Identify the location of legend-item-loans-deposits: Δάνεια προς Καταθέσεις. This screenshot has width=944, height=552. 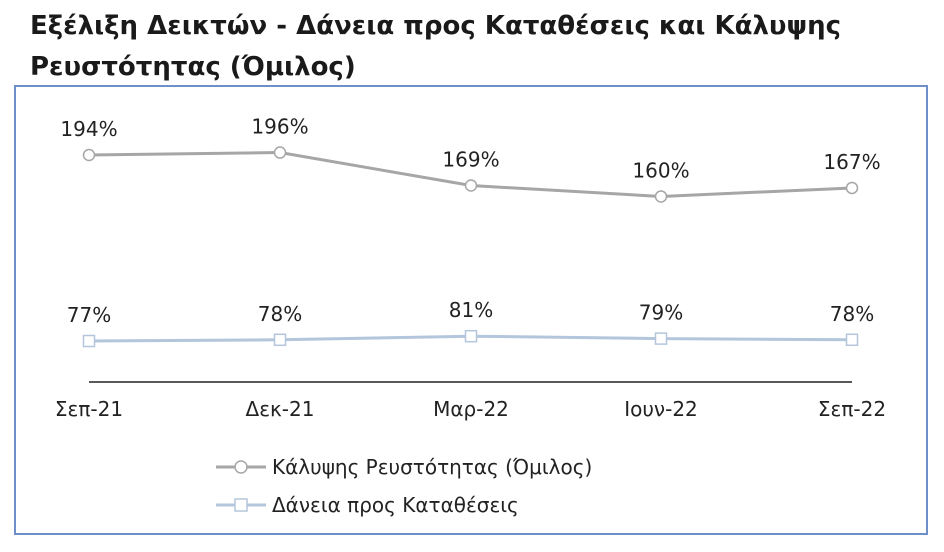
(404, 505).